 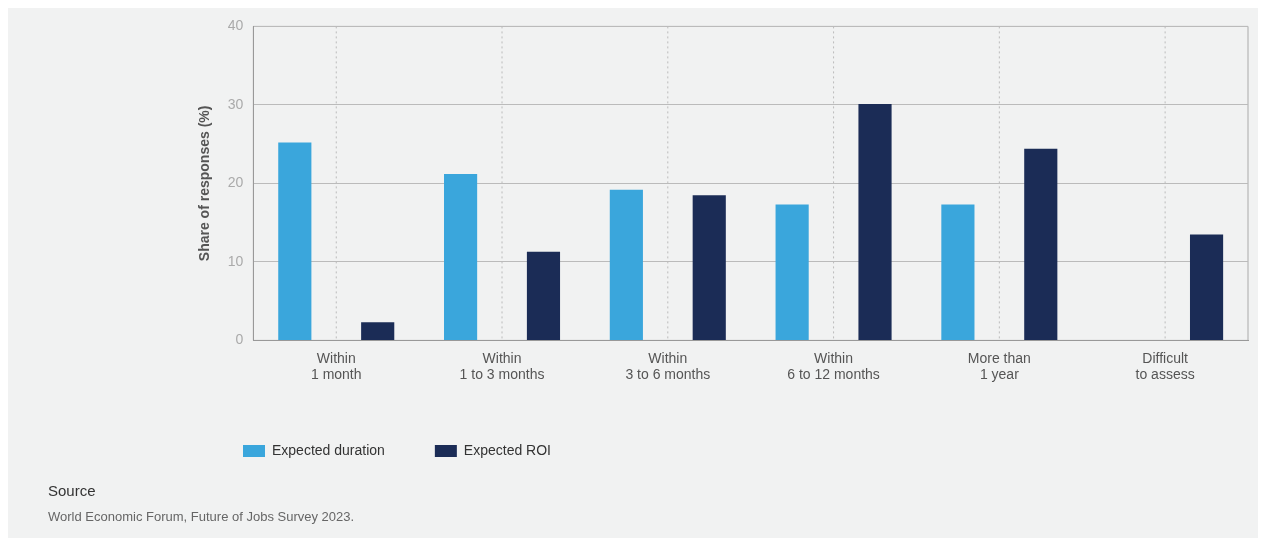 What do you see at coordinates (235, 182) in the screenshot?
I see `y-tick-label: 20` at bounding box center [235, 182].